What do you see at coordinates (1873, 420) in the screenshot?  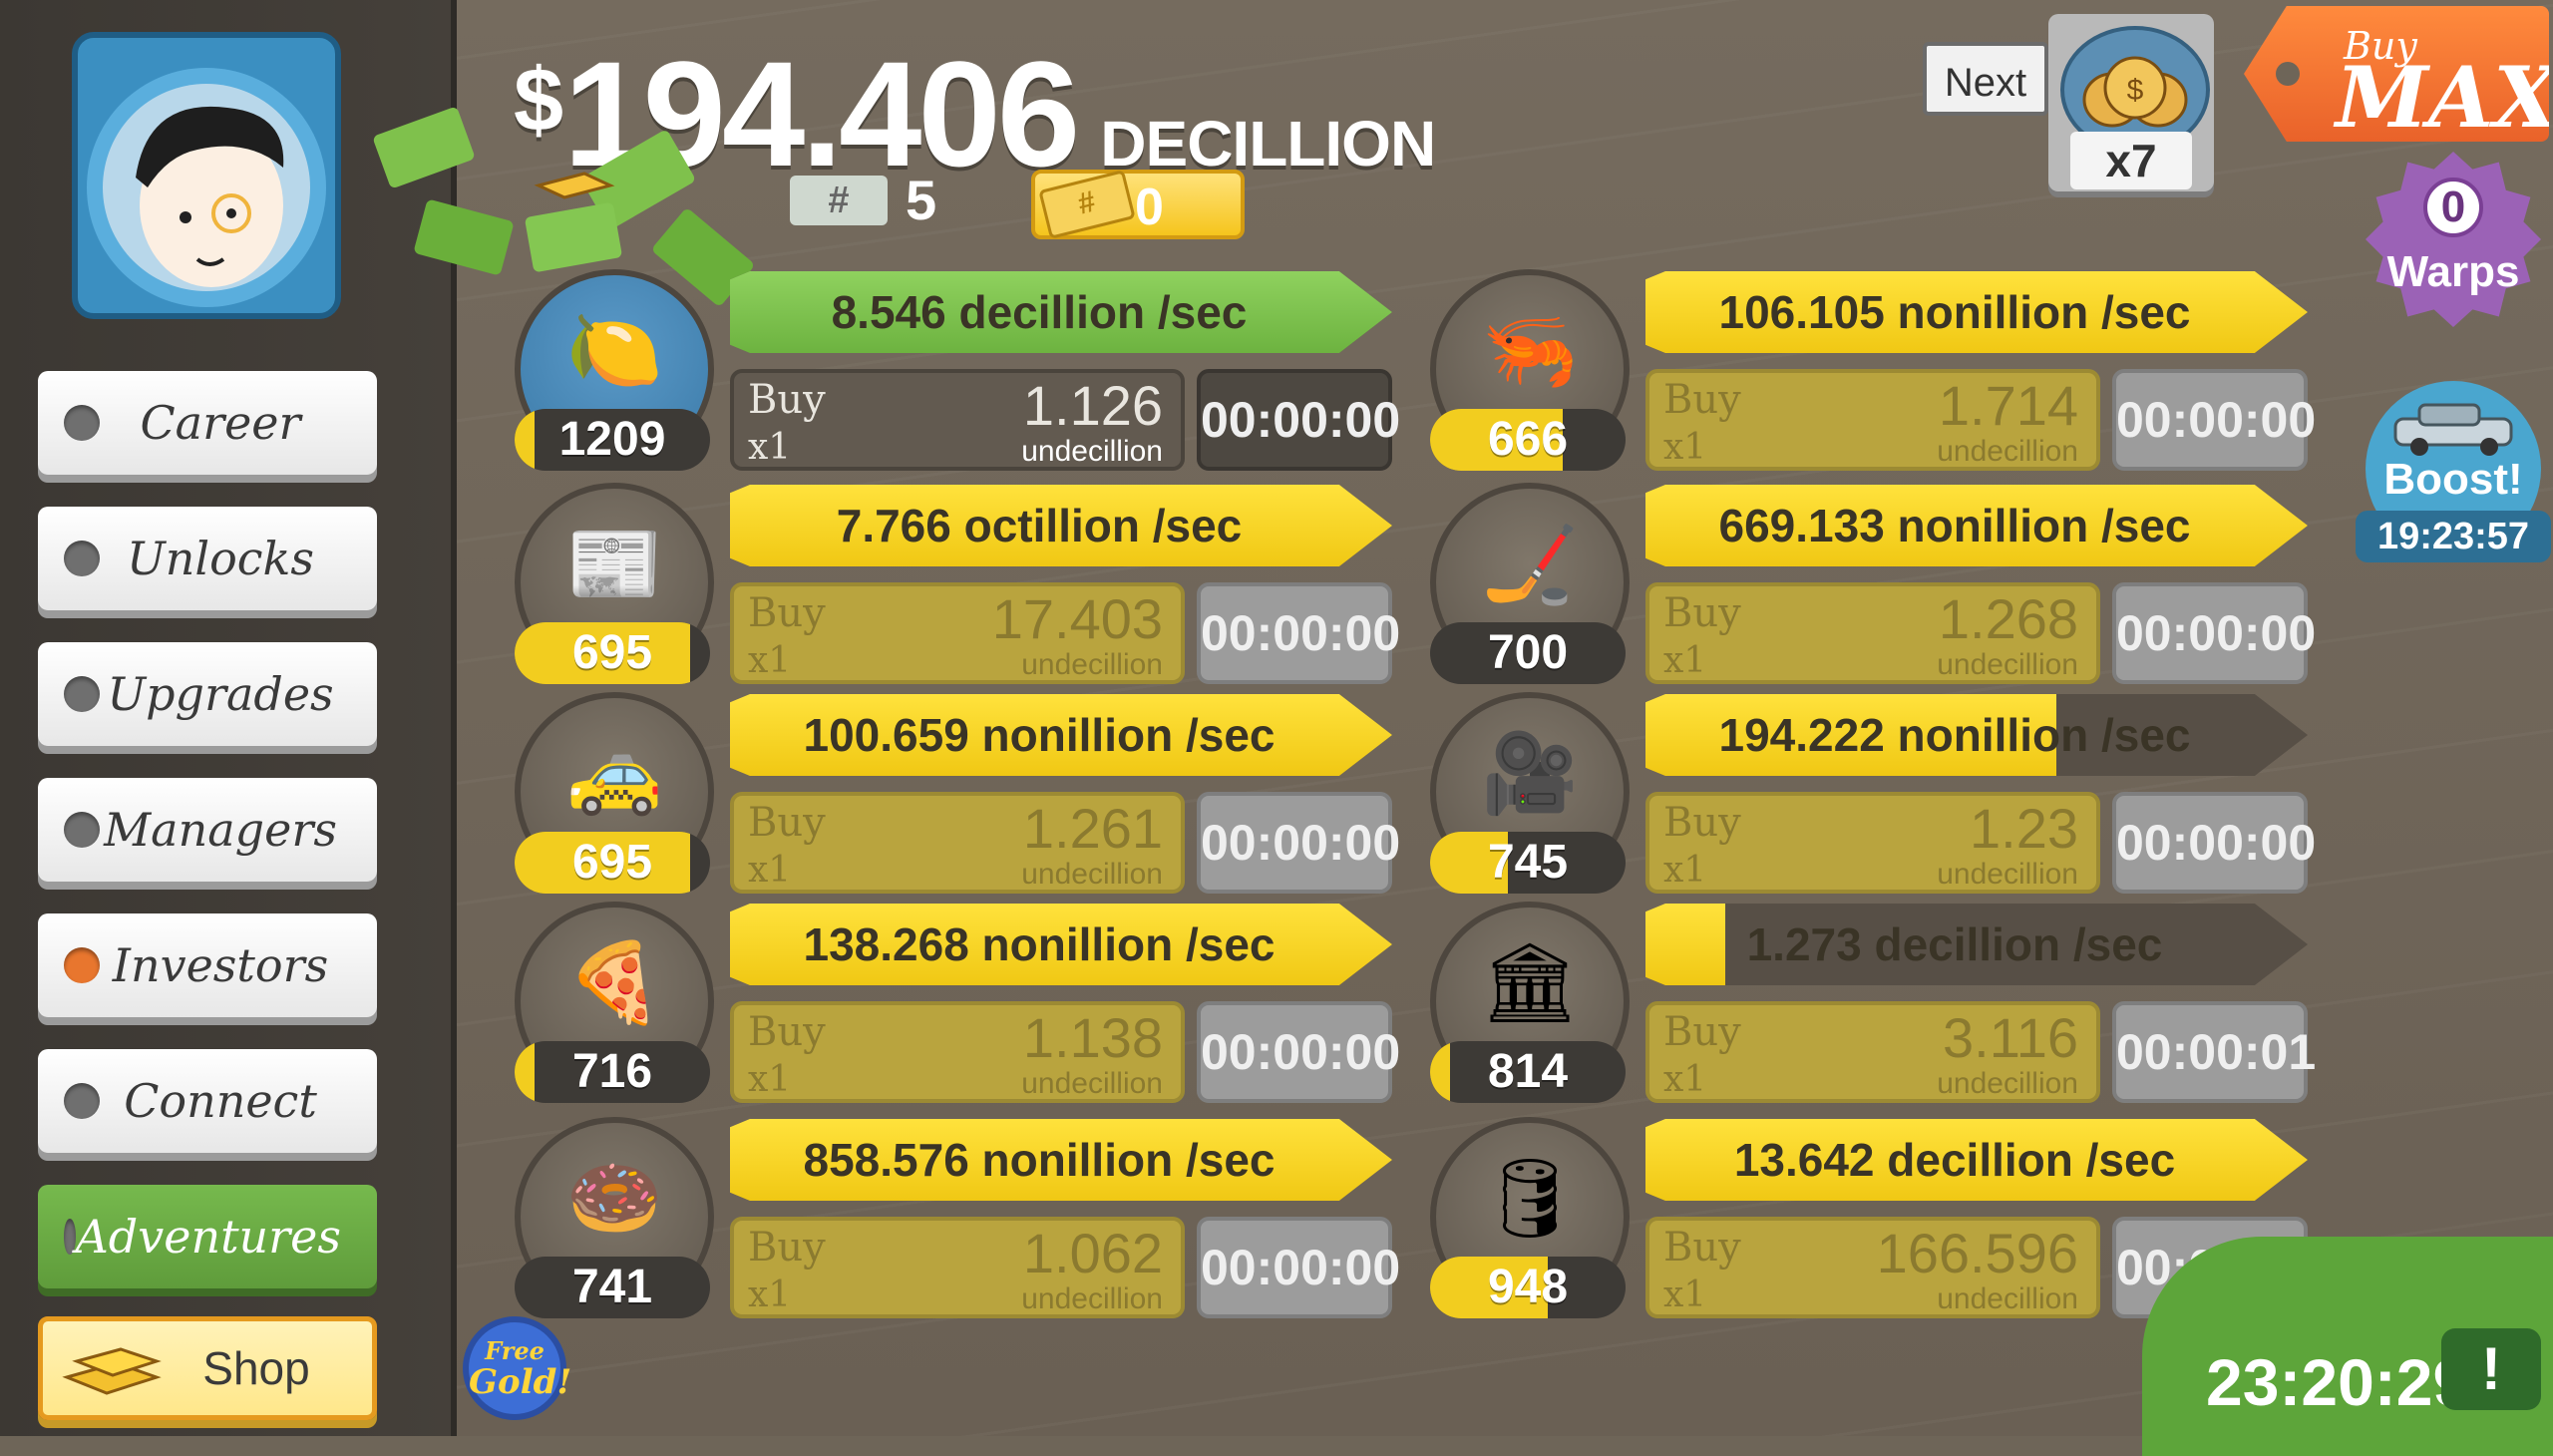 I see `buy-button: Buy x1 1.714 undecillion` at bounding box center [1873, 420].